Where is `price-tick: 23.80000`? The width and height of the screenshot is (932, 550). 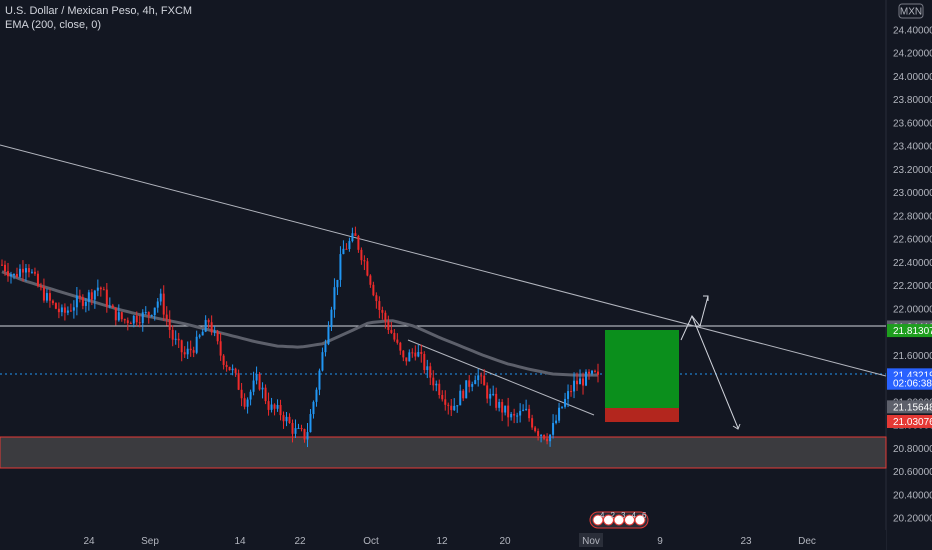 price-tick: 23.80000 is located at coordinates (912, 100).